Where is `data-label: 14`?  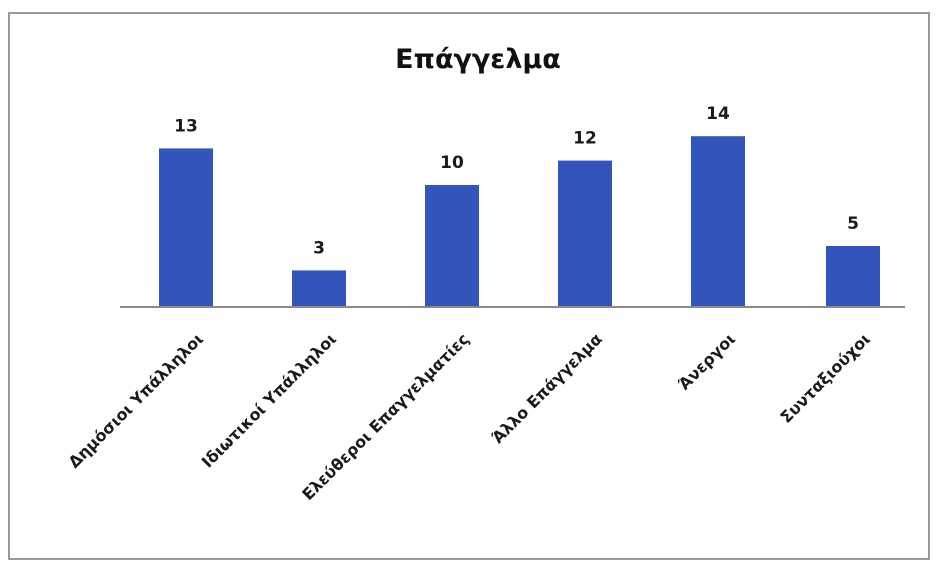
data-label: 14 is located at coordinates (718, 114).